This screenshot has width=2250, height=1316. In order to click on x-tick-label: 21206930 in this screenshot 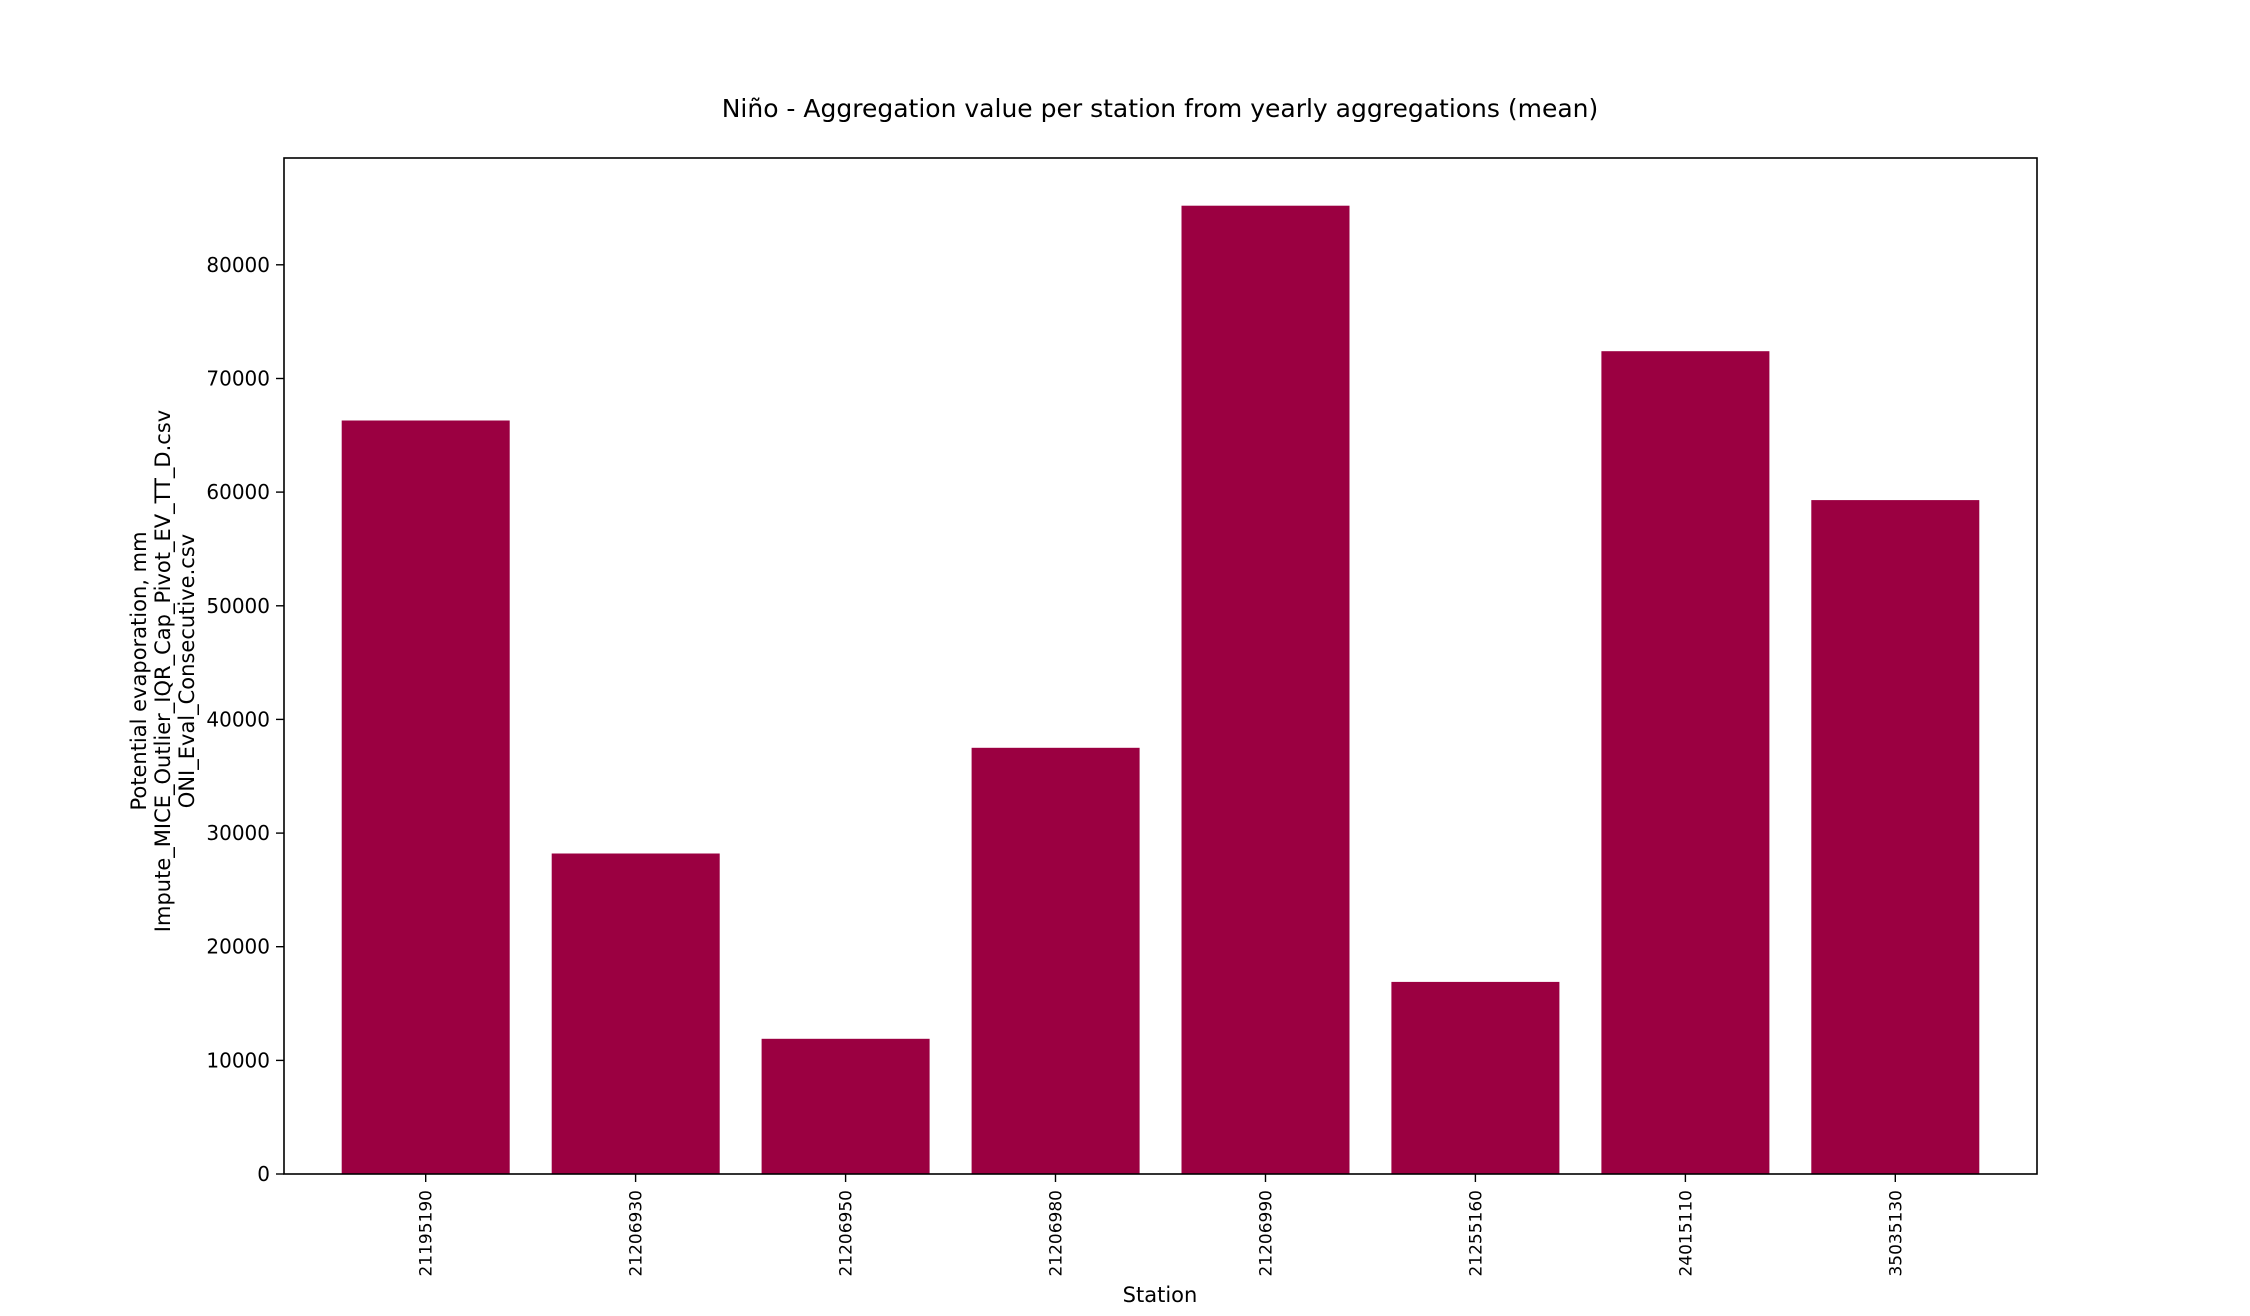, I will do `click(637, 1233)`.